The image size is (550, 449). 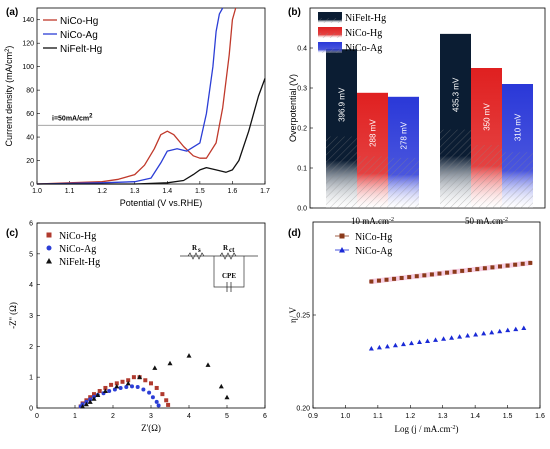 I want to click on x-tick-label: 0.9, so click(x=313, y=416).